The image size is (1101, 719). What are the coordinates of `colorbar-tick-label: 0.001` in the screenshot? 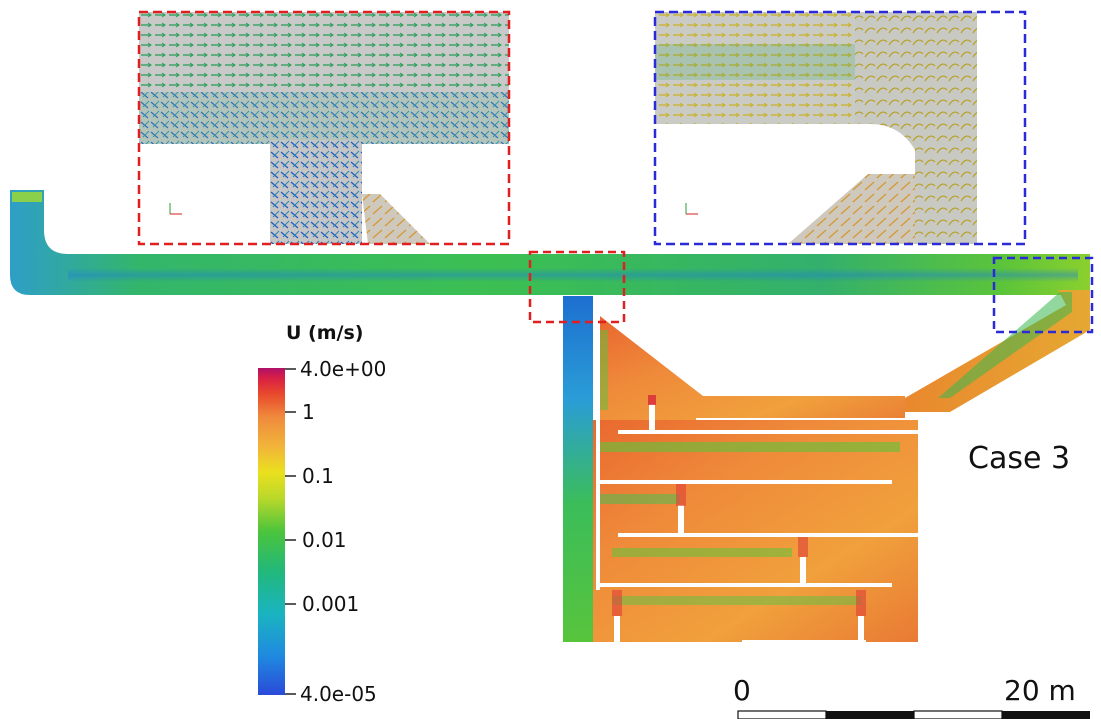 It's located at (331, 604).